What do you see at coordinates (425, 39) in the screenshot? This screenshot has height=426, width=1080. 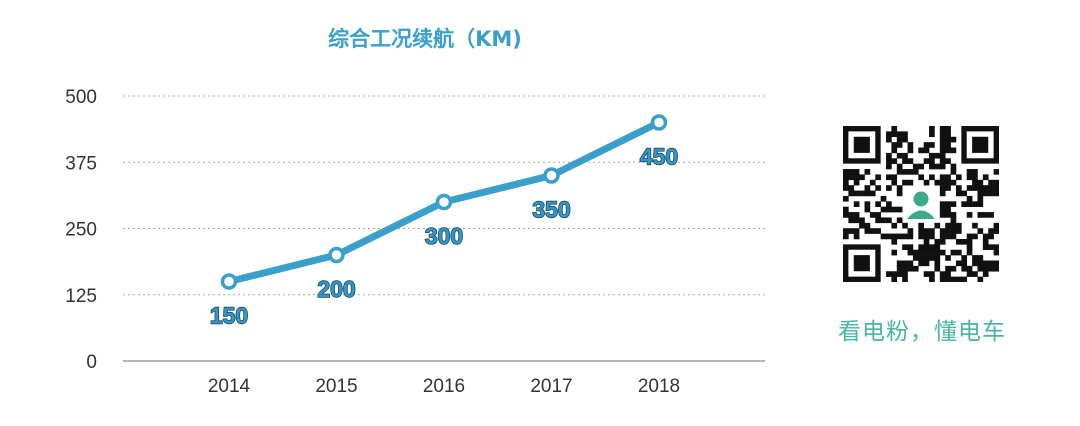 I see `chart-title: 综合工况续航（KM)` at bounding box center [425, 39].